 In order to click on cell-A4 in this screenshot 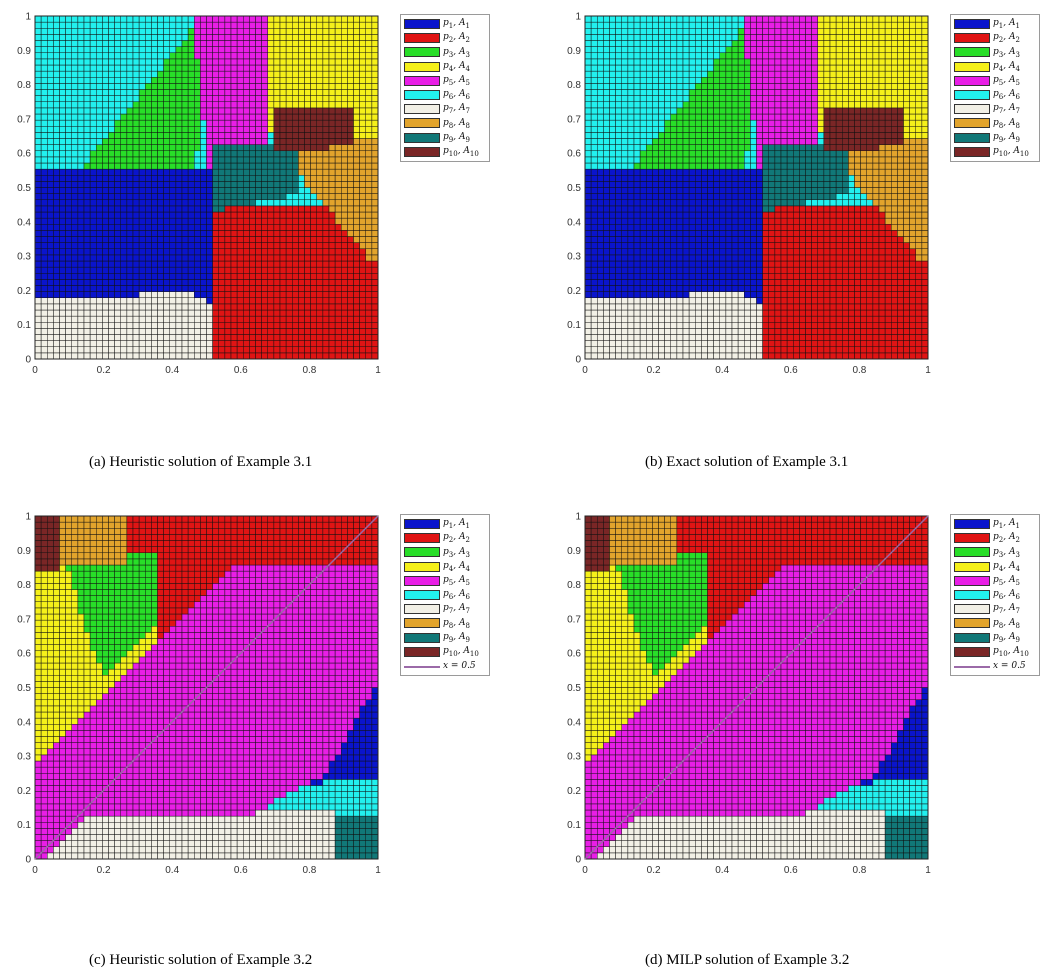, I will do `click(350, 74)`.